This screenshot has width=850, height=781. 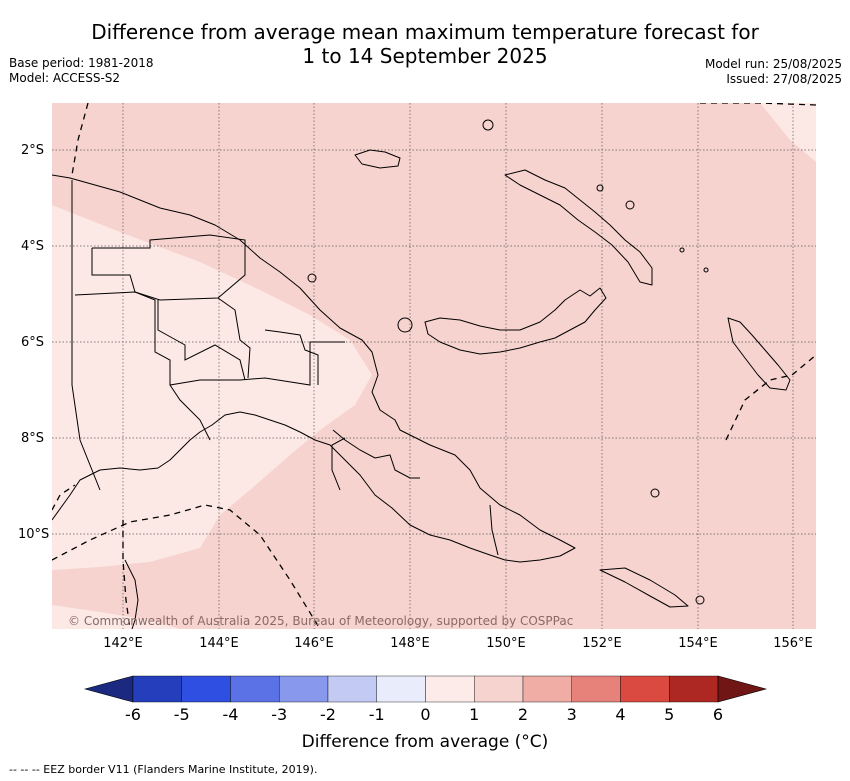 I want to click on colorbar-tick-label: -3, so click(x=279, y=714).